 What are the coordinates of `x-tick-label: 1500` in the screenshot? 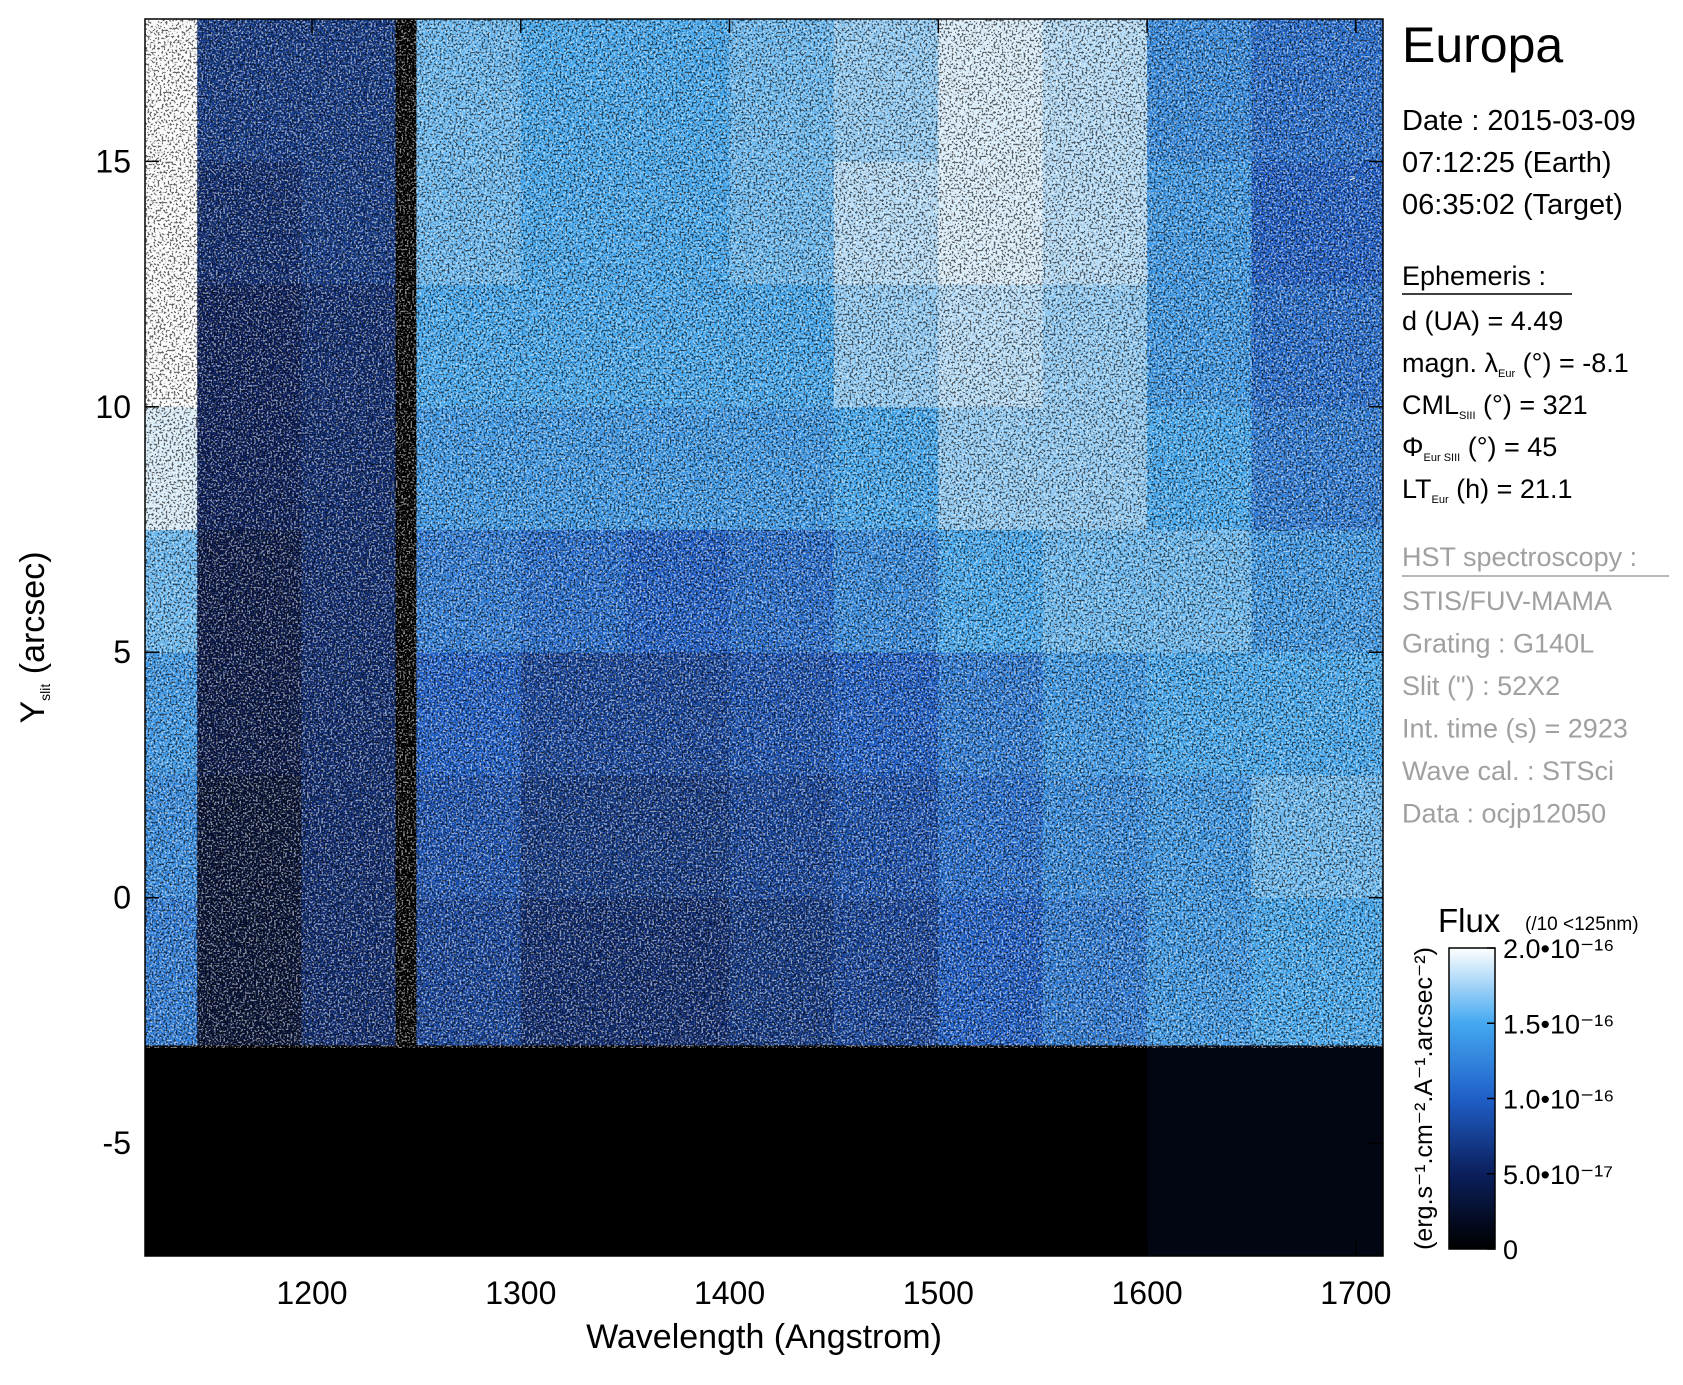 It's located at (938, 1293).